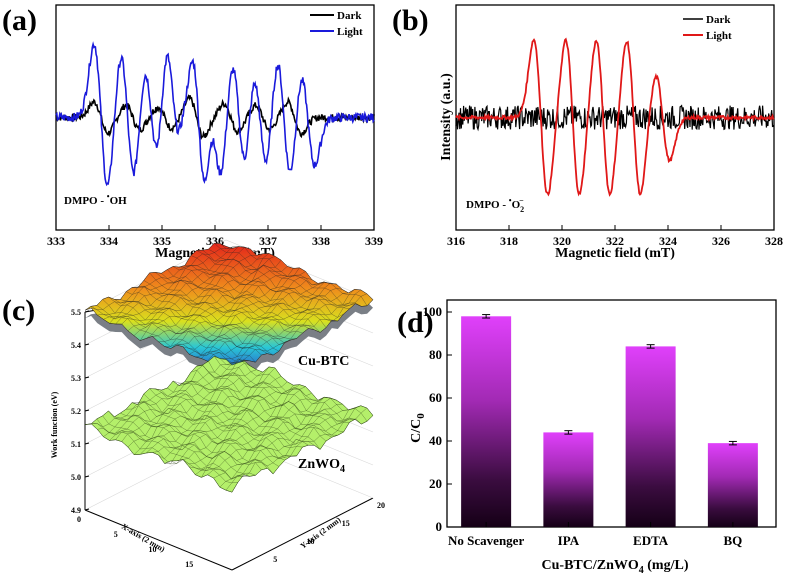  What do you see at coordinates (18, 310) in the screenshot?
I see `panel-c-label: (c)` at bounding box center [18, 310].